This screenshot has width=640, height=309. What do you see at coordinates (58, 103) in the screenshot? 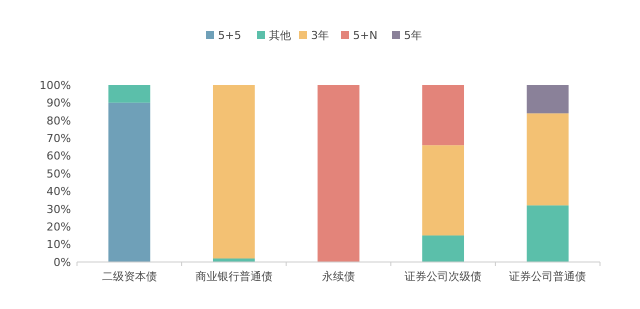
I see `y-tick-label: 90%` at bounding box center [58, 103].